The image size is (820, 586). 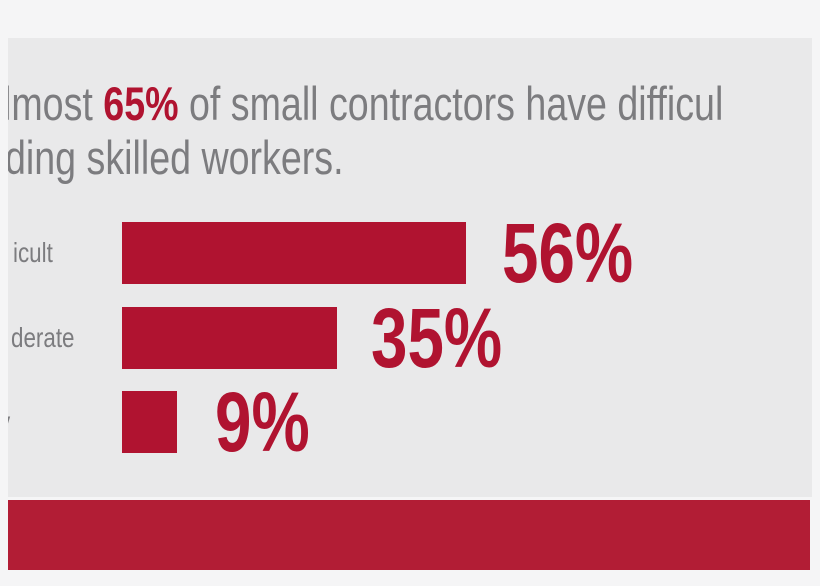 I want to click on bar-easy, so click(x=149, y=422).